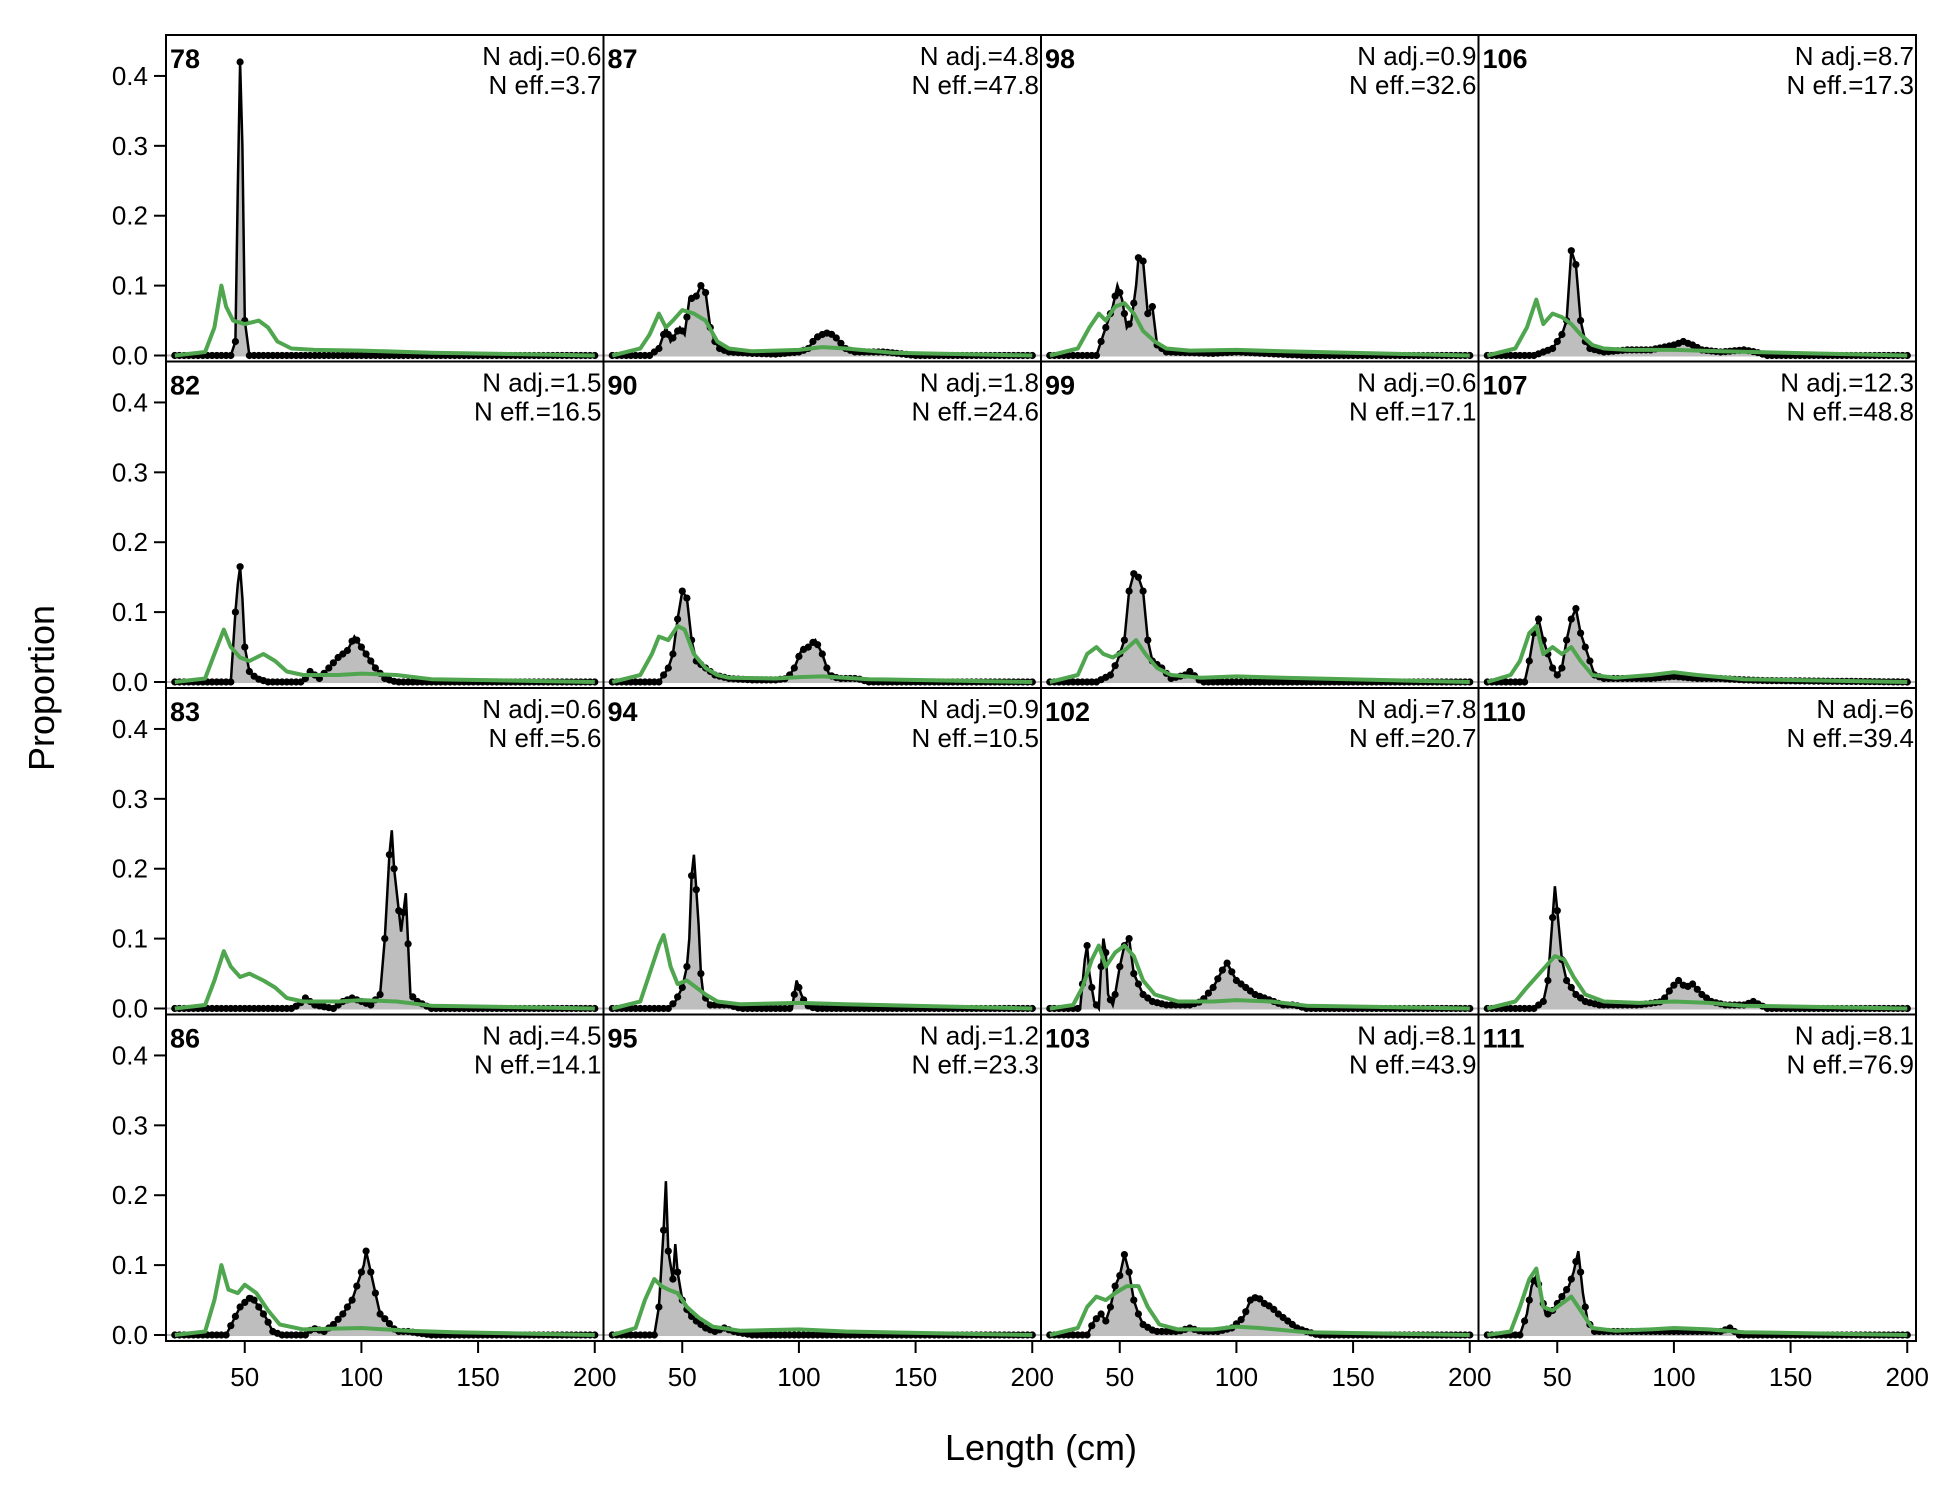  What do you see at coordinates (1416, 709) in the screenshot?
I see `n-adj-label: N adj.=7.8` at bounding box center [1416, 709].